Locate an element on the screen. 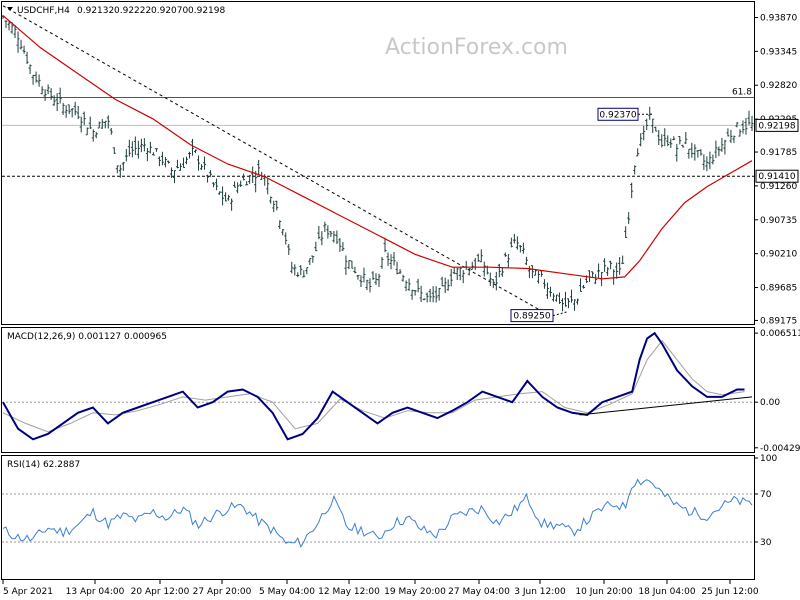 The width and height of the screenshot is (800, 600). xtick-label: 27 May 04:00 is located at coordinates (479, 592).